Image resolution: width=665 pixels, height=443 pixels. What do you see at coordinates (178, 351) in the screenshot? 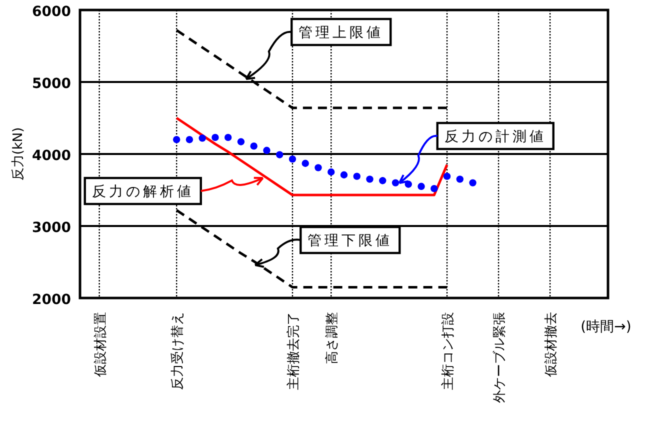
I see `x-tick-label: 反力受け替え` at bounding box center [178, 351].